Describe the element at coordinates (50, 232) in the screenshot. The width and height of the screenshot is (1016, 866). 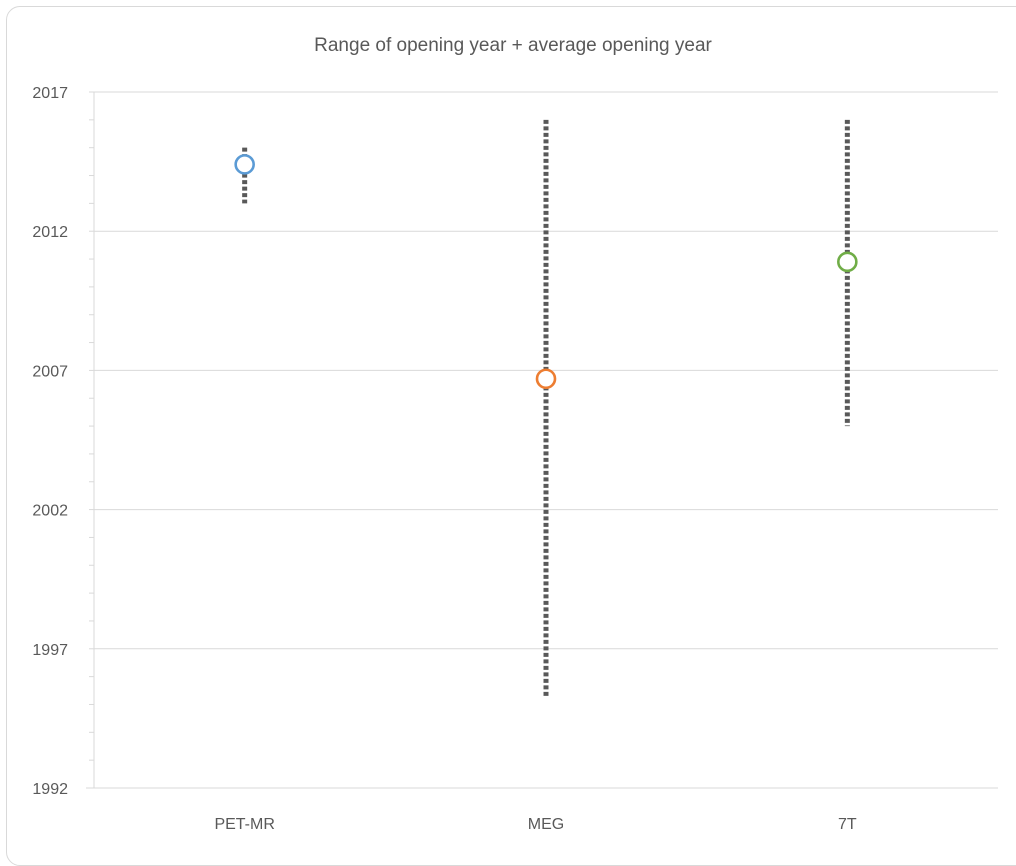
I see `y-tick-label: 2012` at that location.